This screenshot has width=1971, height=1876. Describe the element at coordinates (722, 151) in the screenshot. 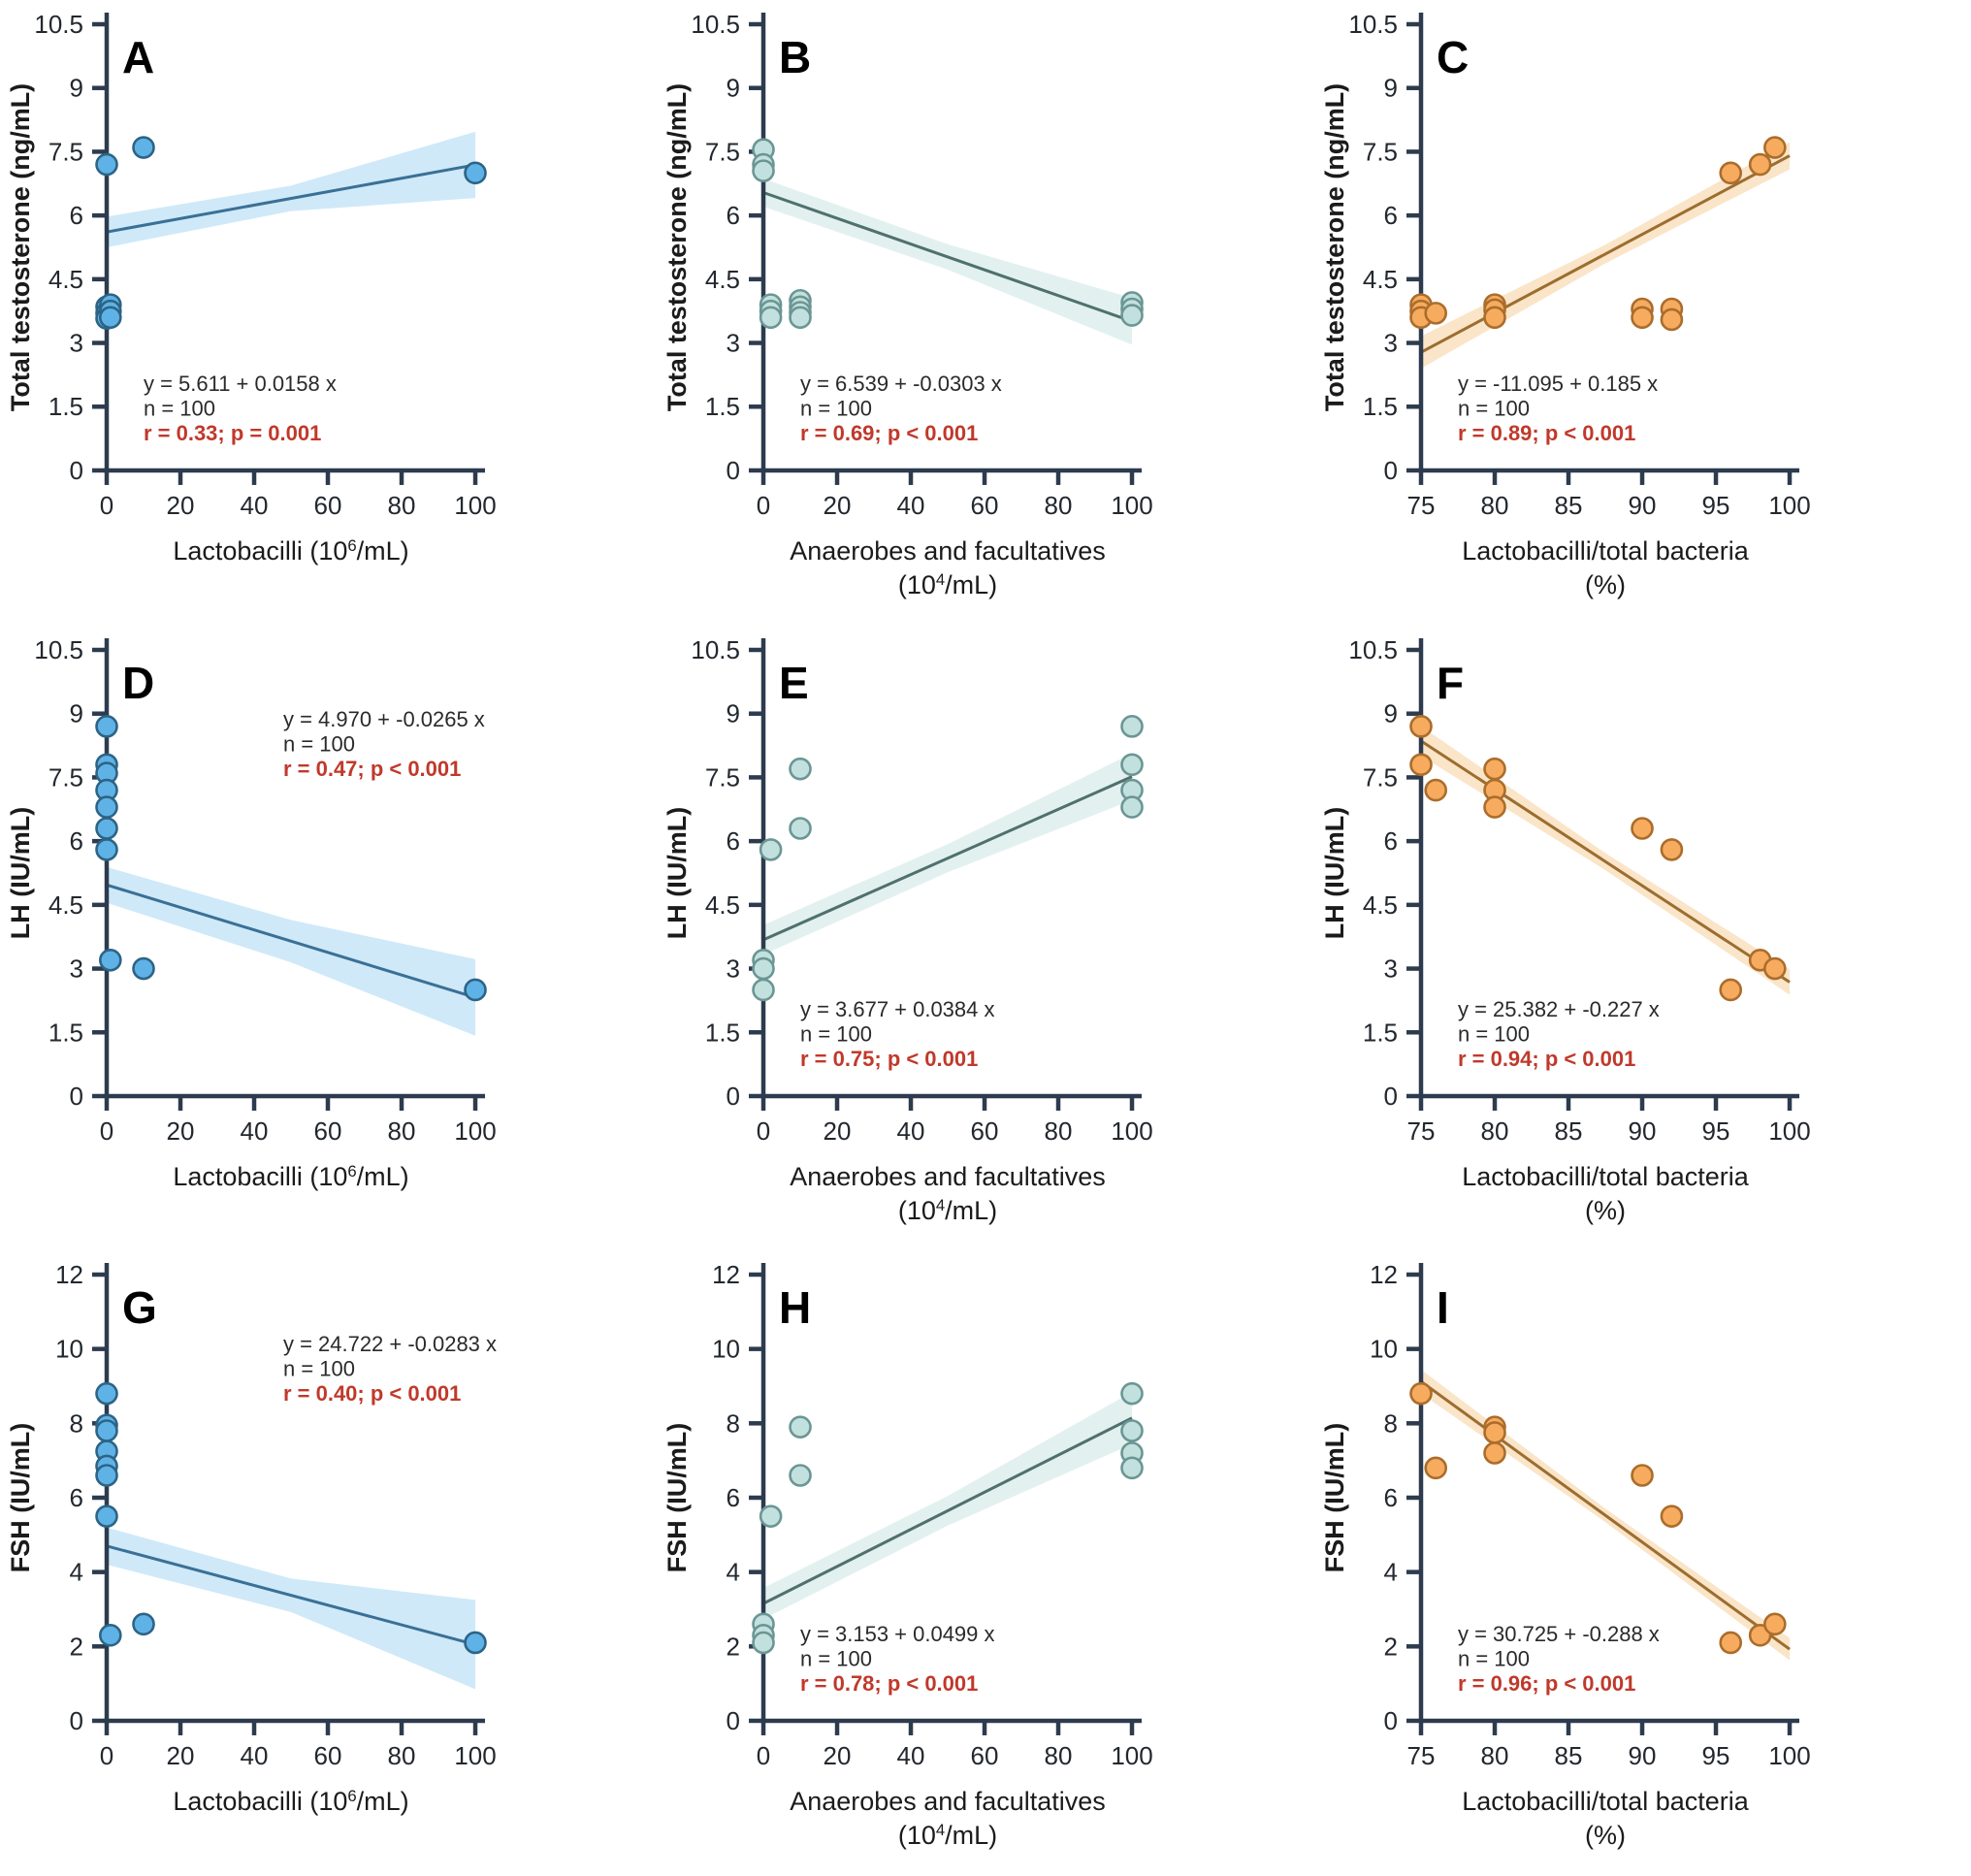

I see `y-tick-label: 7.5` at that location.